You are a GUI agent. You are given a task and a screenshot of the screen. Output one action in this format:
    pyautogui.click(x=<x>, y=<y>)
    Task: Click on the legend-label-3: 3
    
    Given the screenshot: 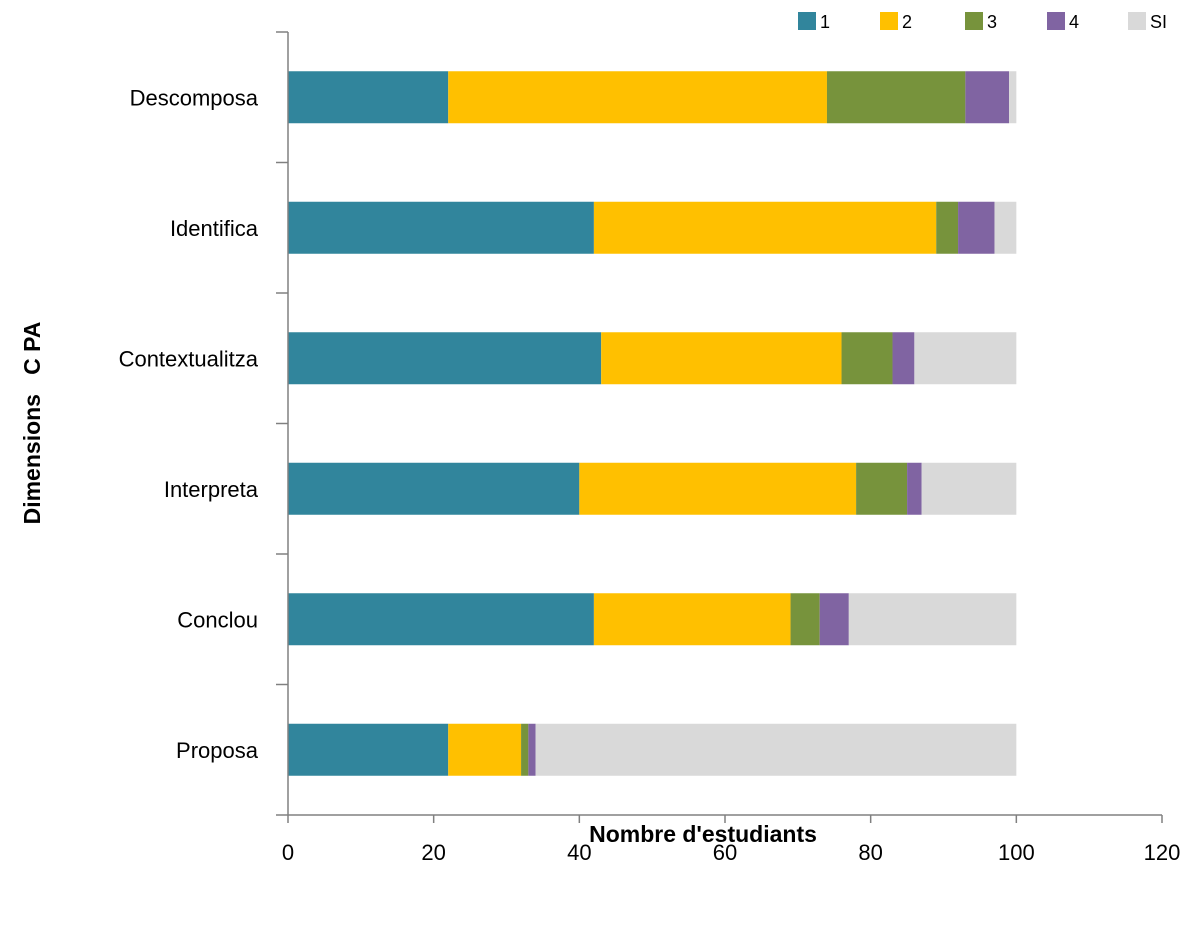 What is the action you would take?
    pyautogui.click(x=992, y=22)
    